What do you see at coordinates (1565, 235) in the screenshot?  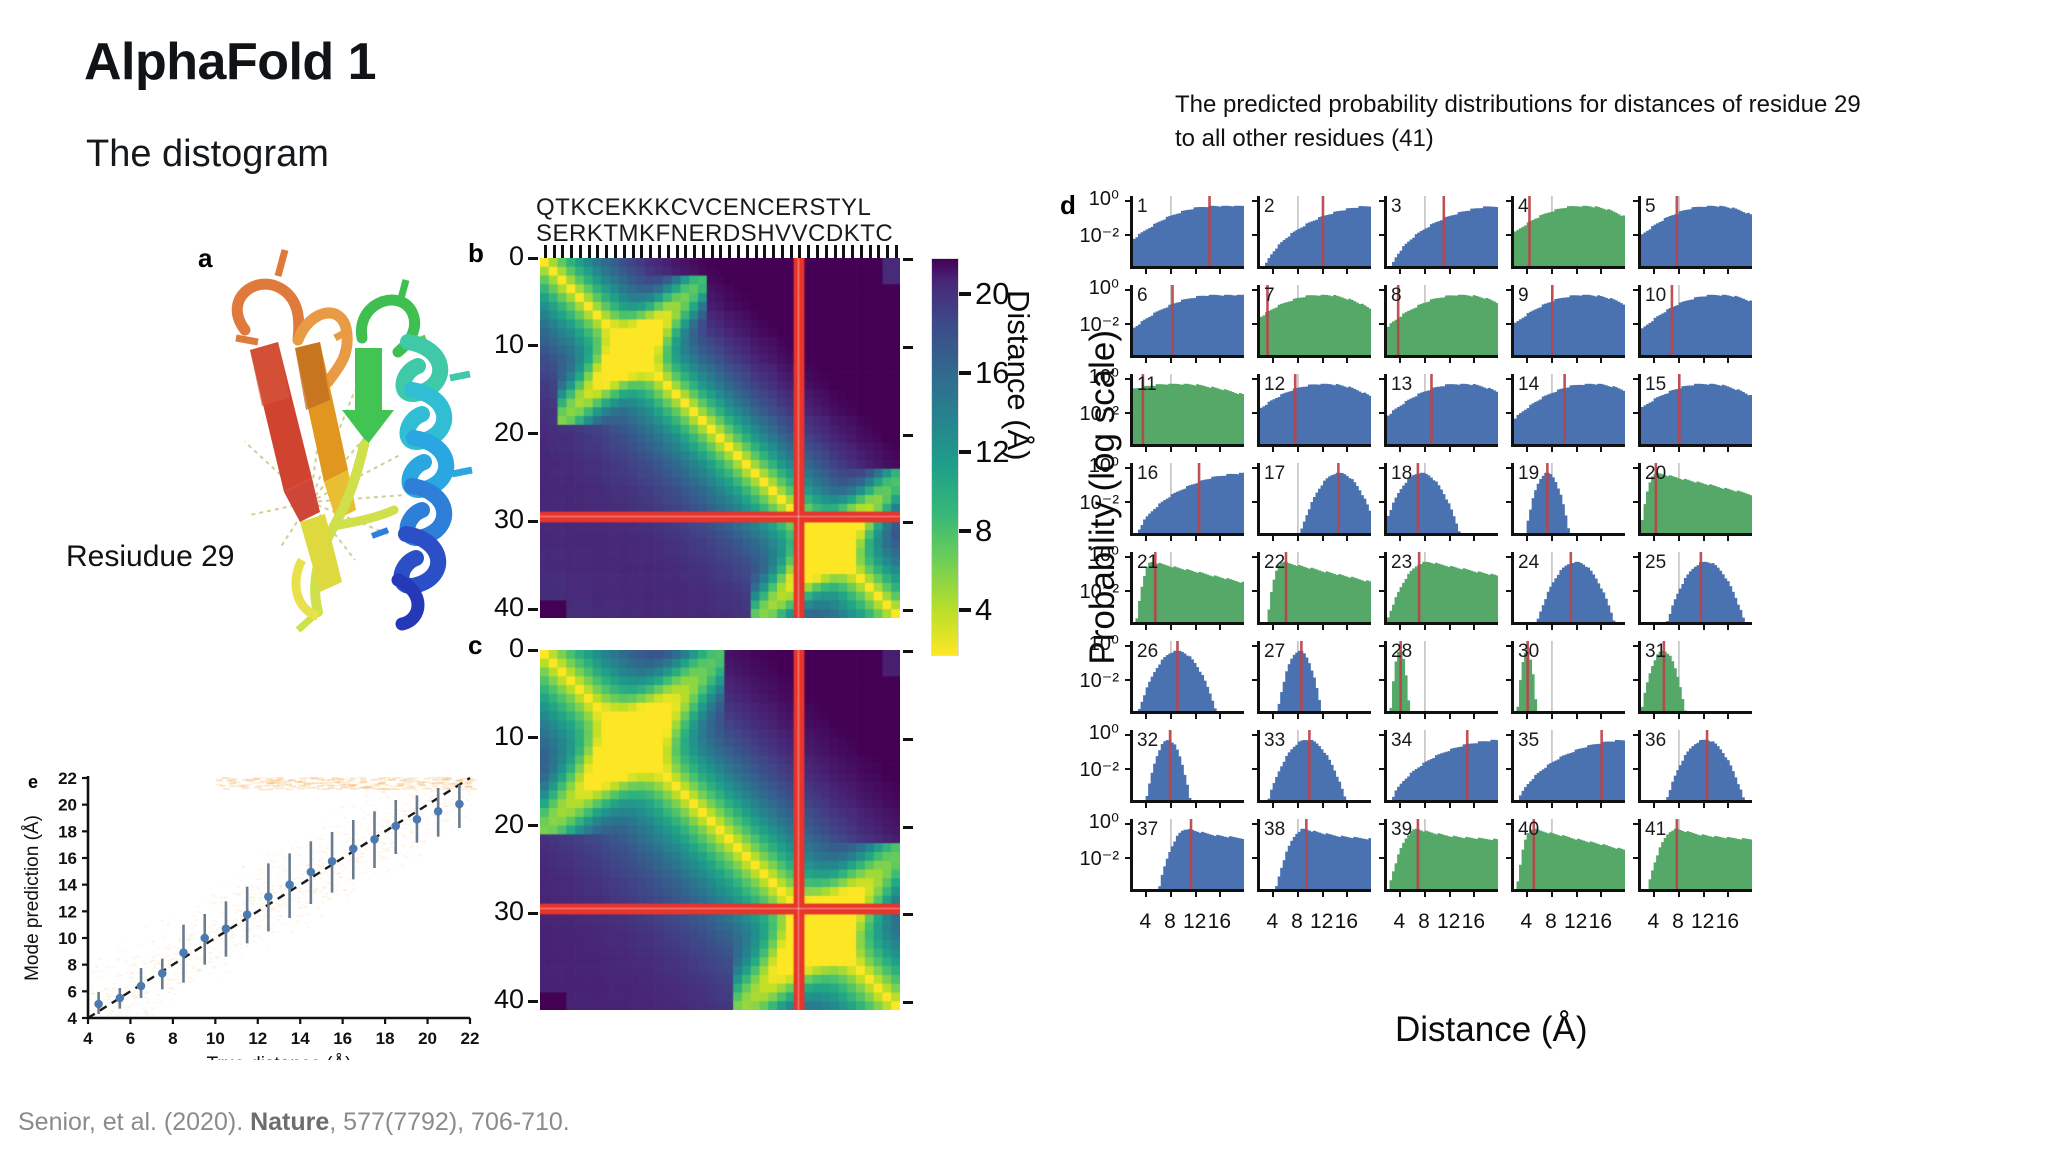 I see `histogram-panel-4: 4` at bounding box center [1565, 235].